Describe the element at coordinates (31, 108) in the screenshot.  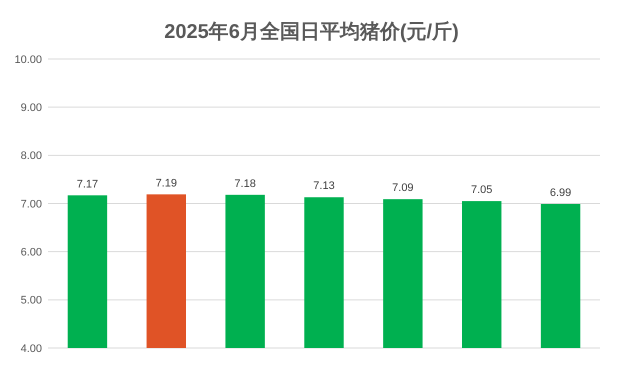
I see `y-tick-label: 9.00` at that location.